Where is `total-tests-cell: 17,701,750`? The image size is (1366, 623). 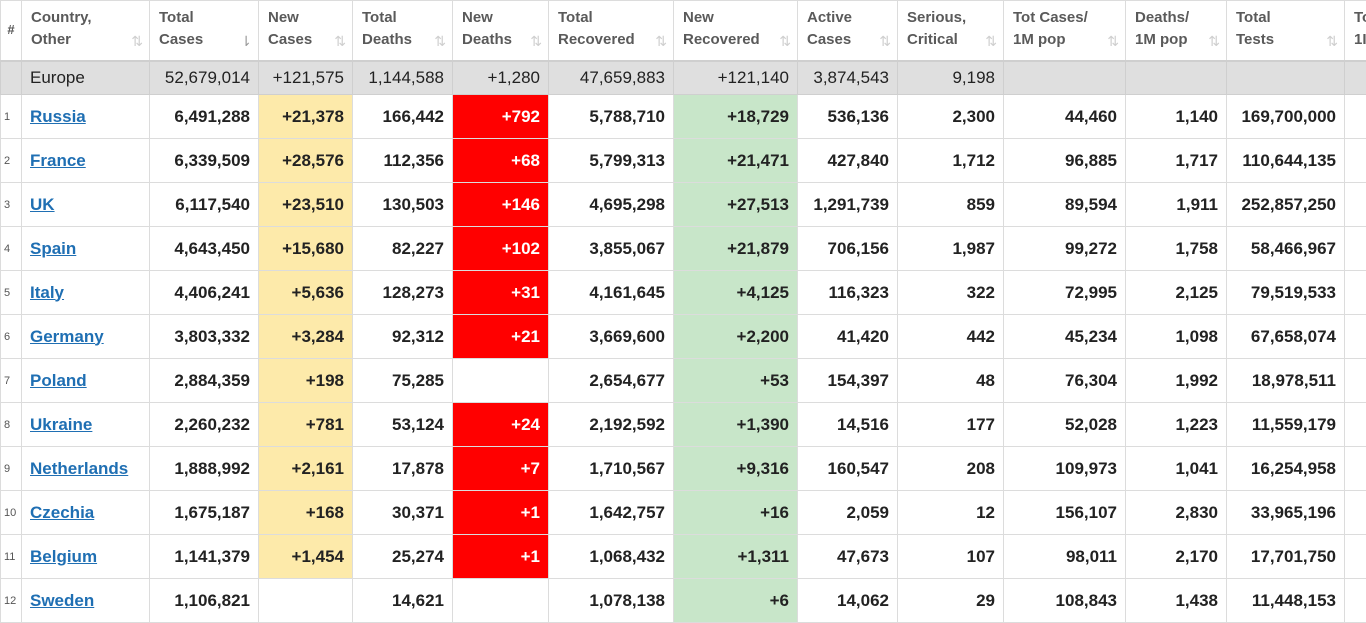
total-tests-cell: 17,701,750 is located at coordinates (1285, 556).